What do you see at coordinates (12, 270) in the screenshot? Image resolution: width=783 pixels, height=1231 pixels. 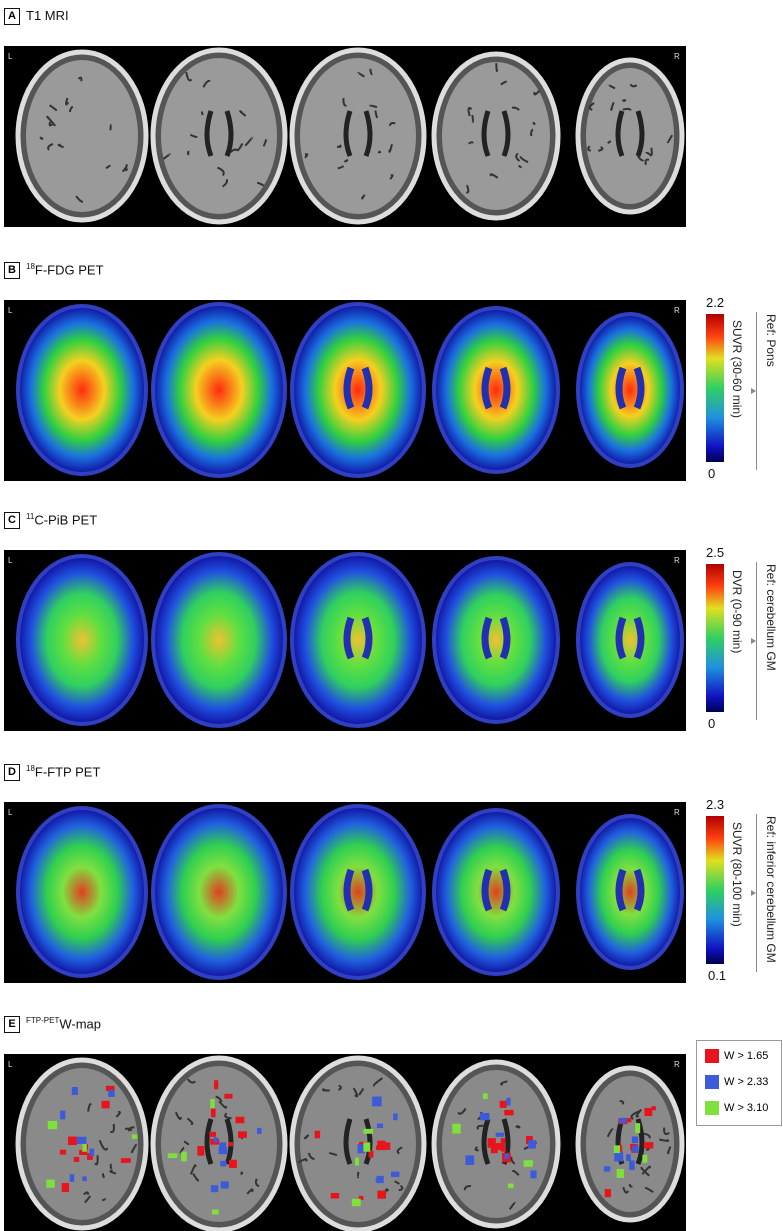 I see `panel-letter: B` at bounding box center [12, 270].